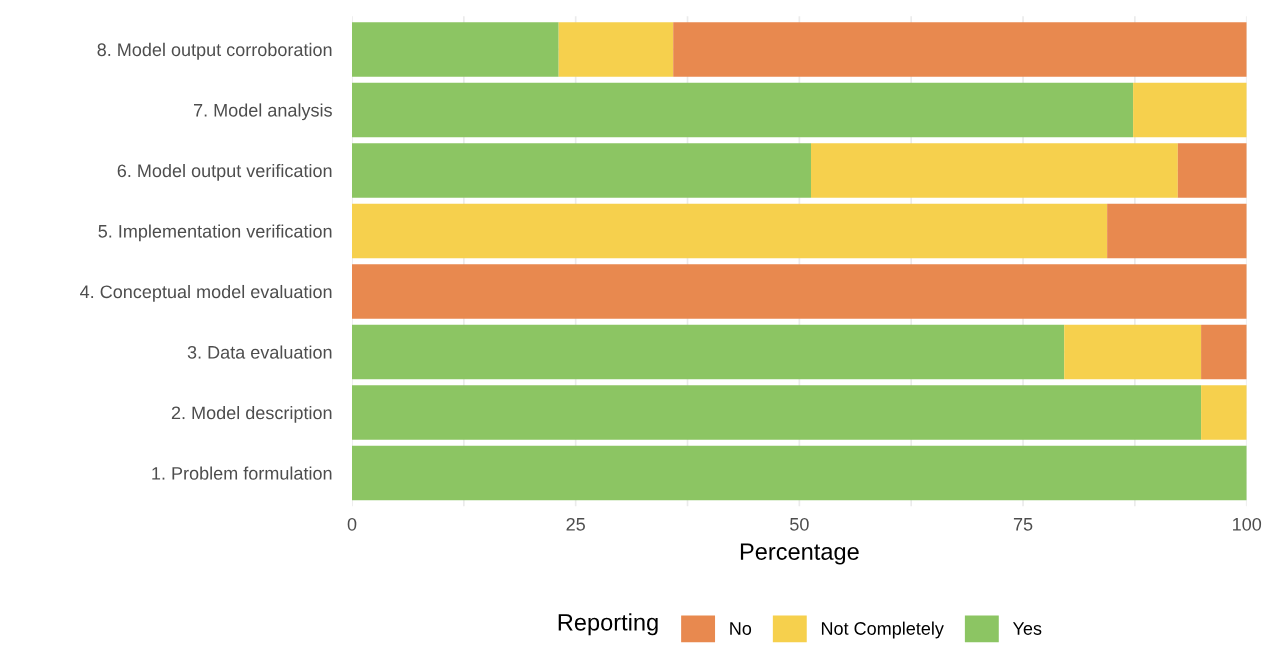 The image size is (1280, 645). I want to click on y-tick-label: 6. Model output verification, so click(224, 172).